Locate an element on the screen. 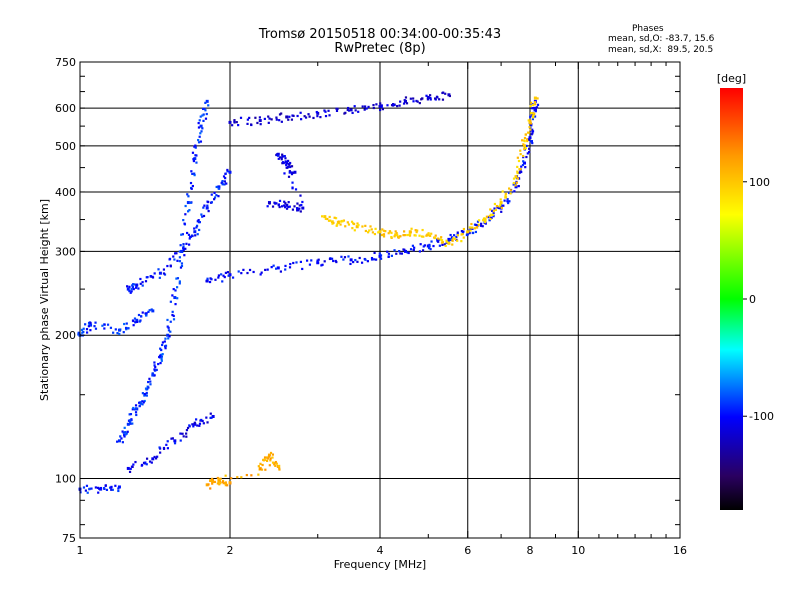 The height and width of the screenshot is (600, 800). y-tick-label: 400 is located at coordinates (65, 192).